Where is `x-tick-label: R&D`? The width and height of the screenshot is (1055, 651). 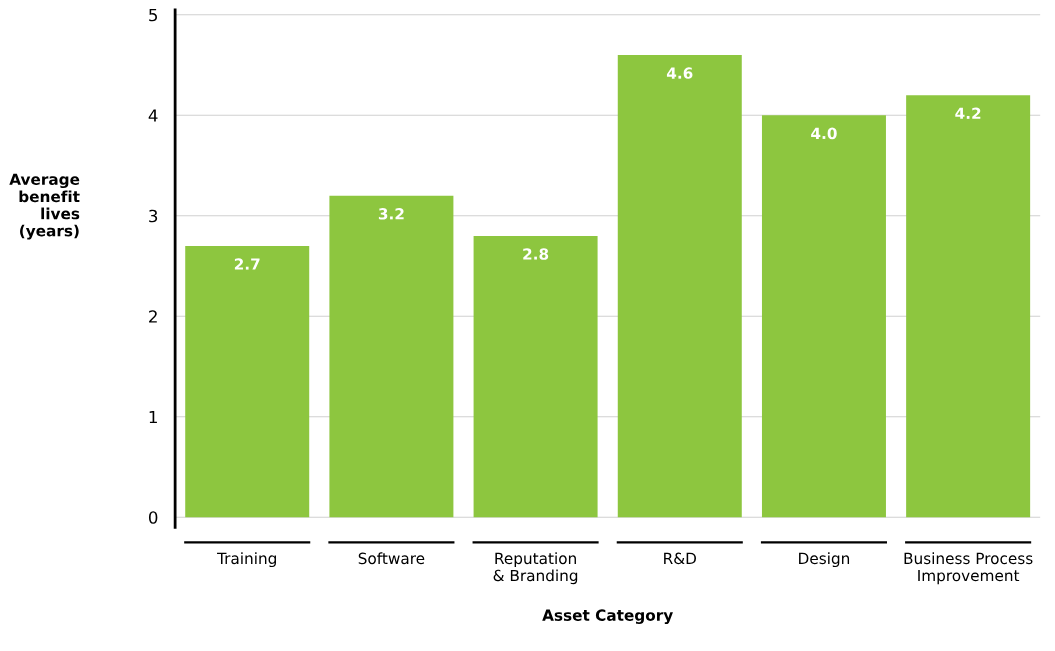
x-tick-label: R&D is located at coordinates (680, 558).